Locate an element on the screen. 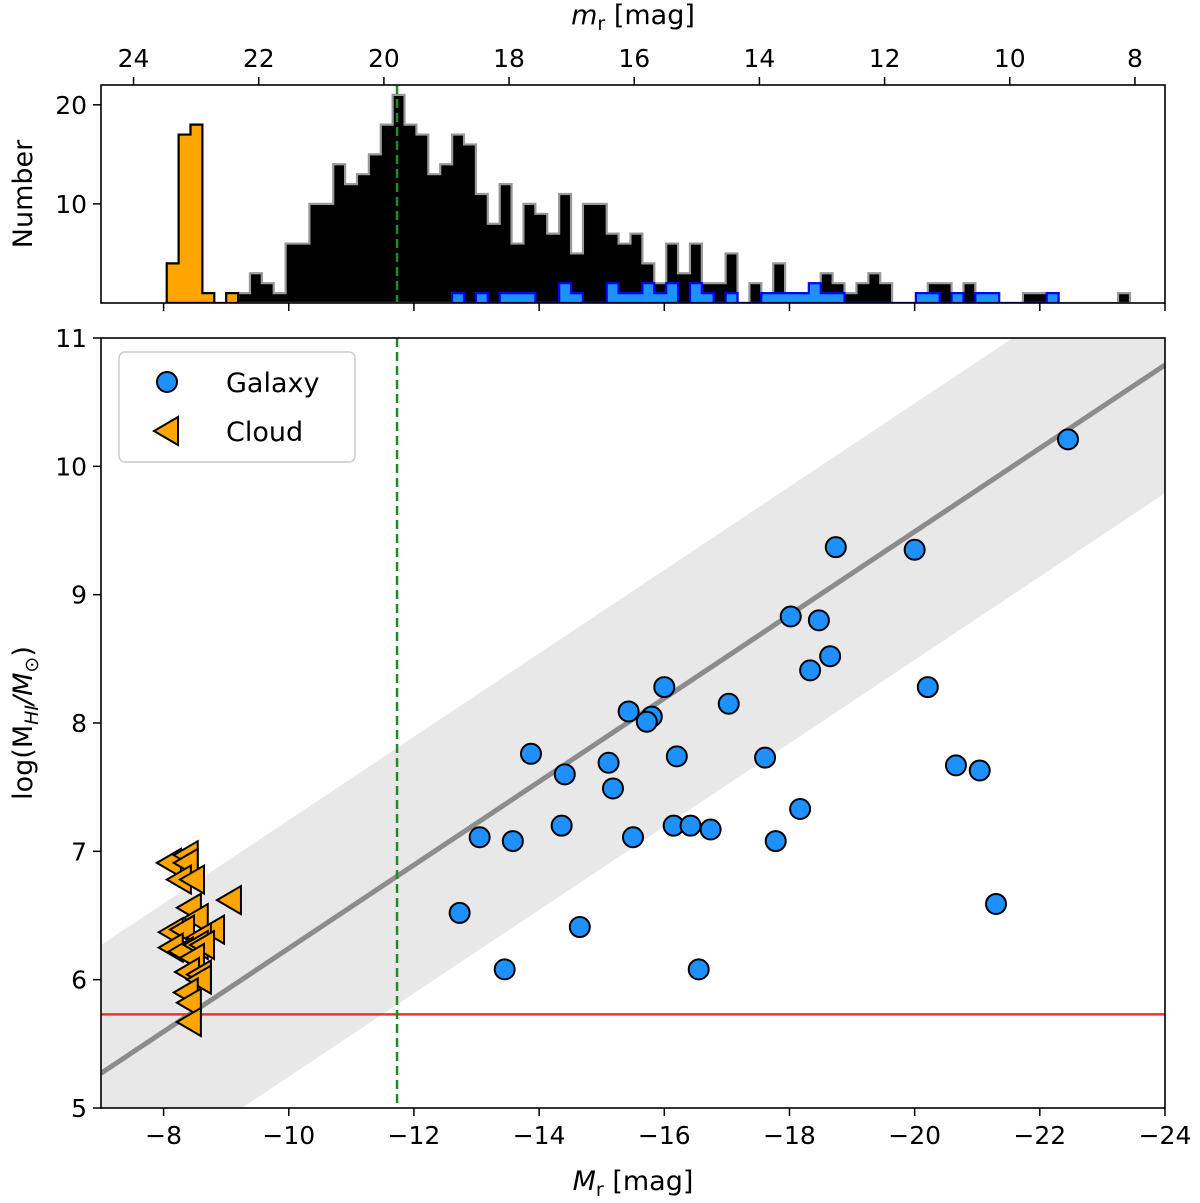  top-x-tick-label: 24 is located at coordinates (134, 58).